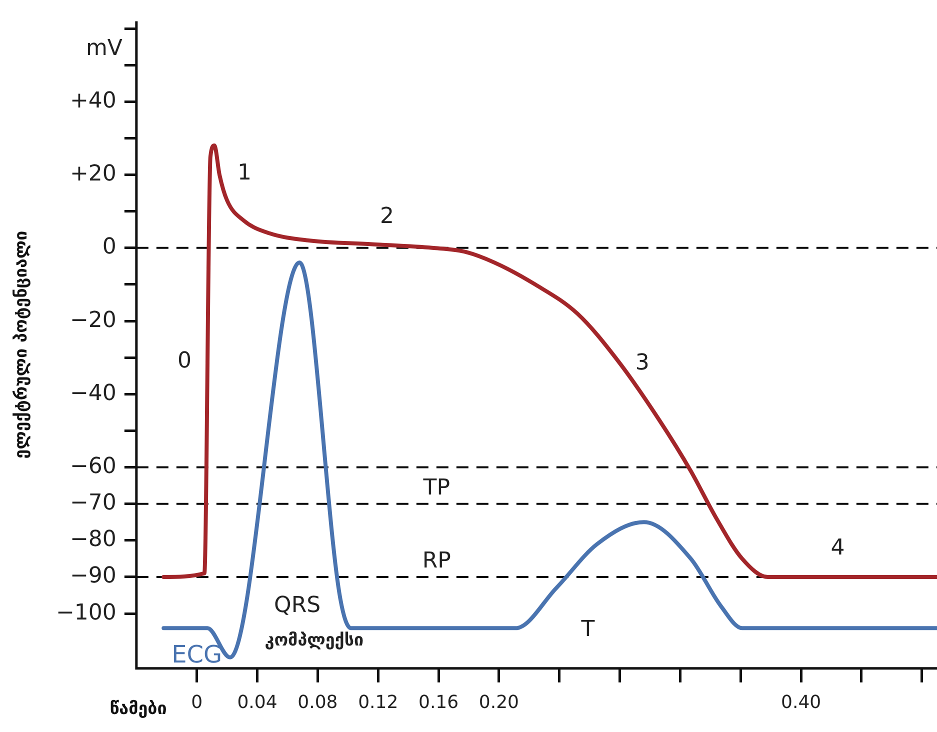  What do you see at coordinates (387, 217) in the screenshot?
I see `annotation: 2` at bounding box center [387, 217].